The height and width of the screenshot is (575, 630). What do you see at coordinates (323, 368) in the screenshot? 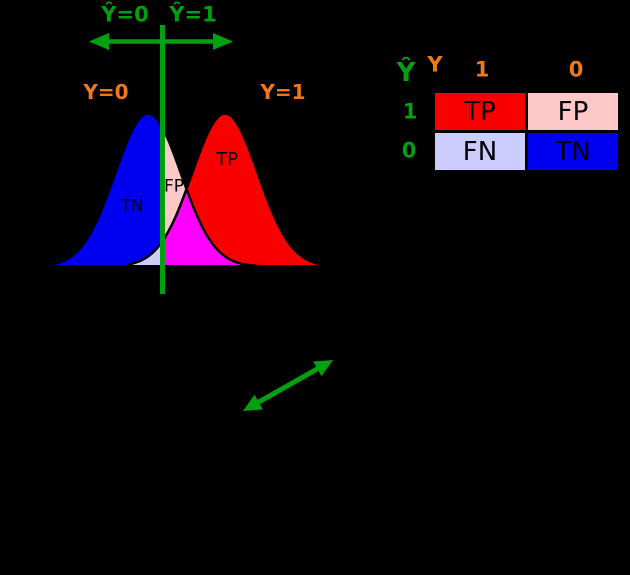
I see `threshold-adjust-arrow-upper-head` at bounding box center [323, 368].